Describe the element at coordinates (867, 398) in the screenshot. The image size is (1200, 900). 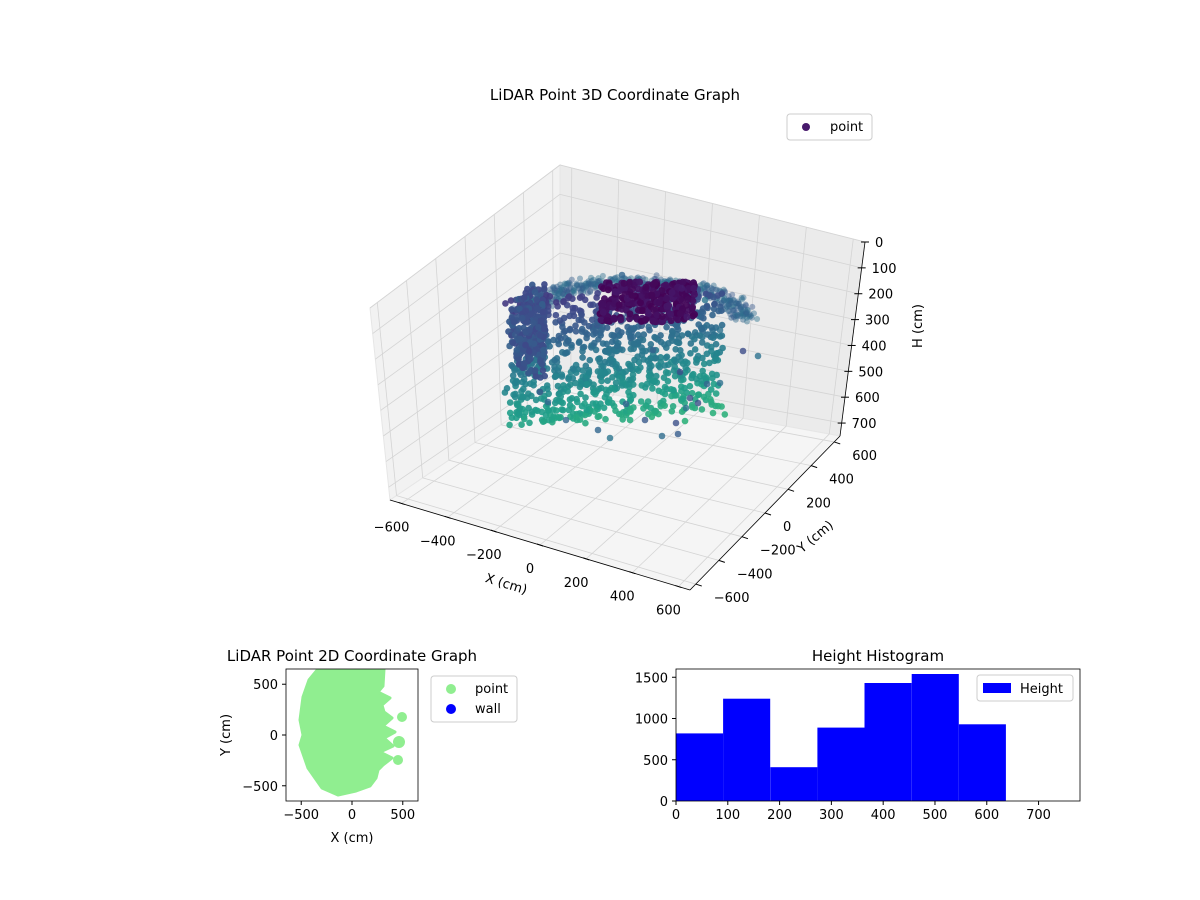
I see `z-tick-label: 600` at that location.